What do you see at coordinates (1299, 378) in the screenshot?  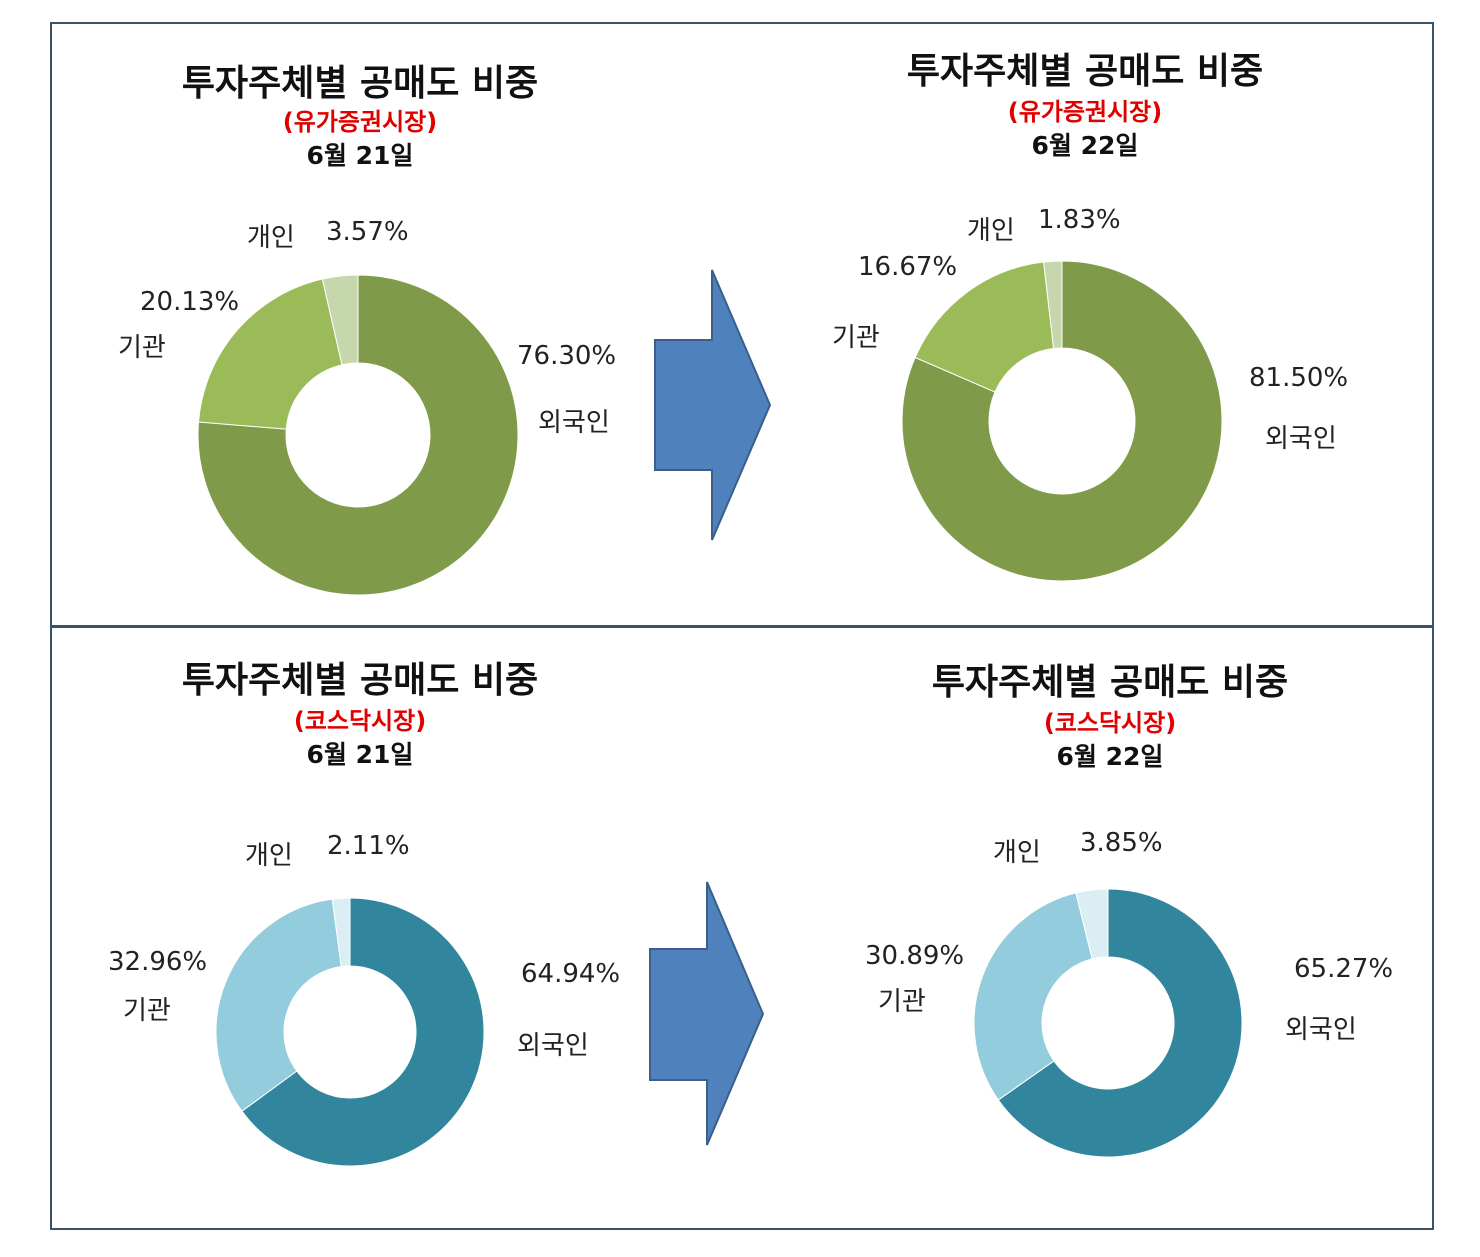 I see `value-label-foreign: 81.50%` at bounding box center [1299, 378].